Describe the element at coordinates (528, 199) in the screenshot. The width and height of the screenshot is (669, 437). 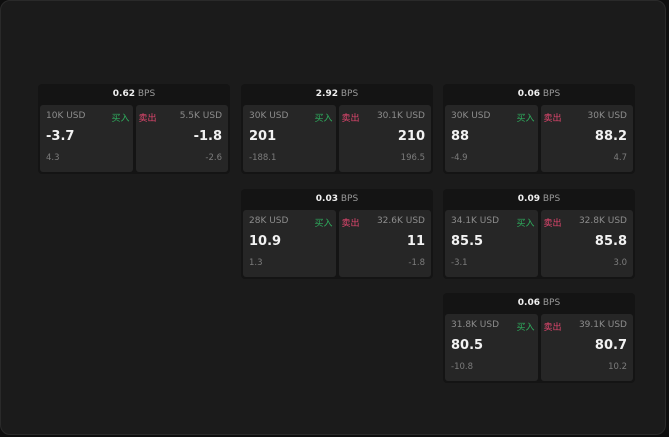
I see `spread-value: 0.09` at that location.